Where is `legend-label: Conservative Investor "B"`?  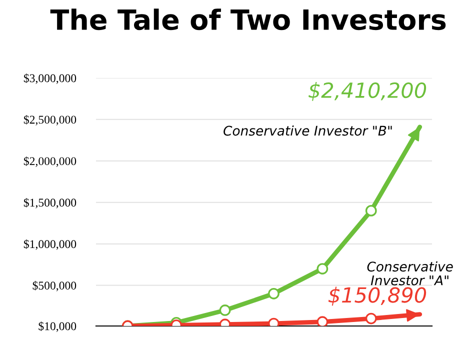 legend-label: Conservative Investor "B" is located at coordinates (308, 130).